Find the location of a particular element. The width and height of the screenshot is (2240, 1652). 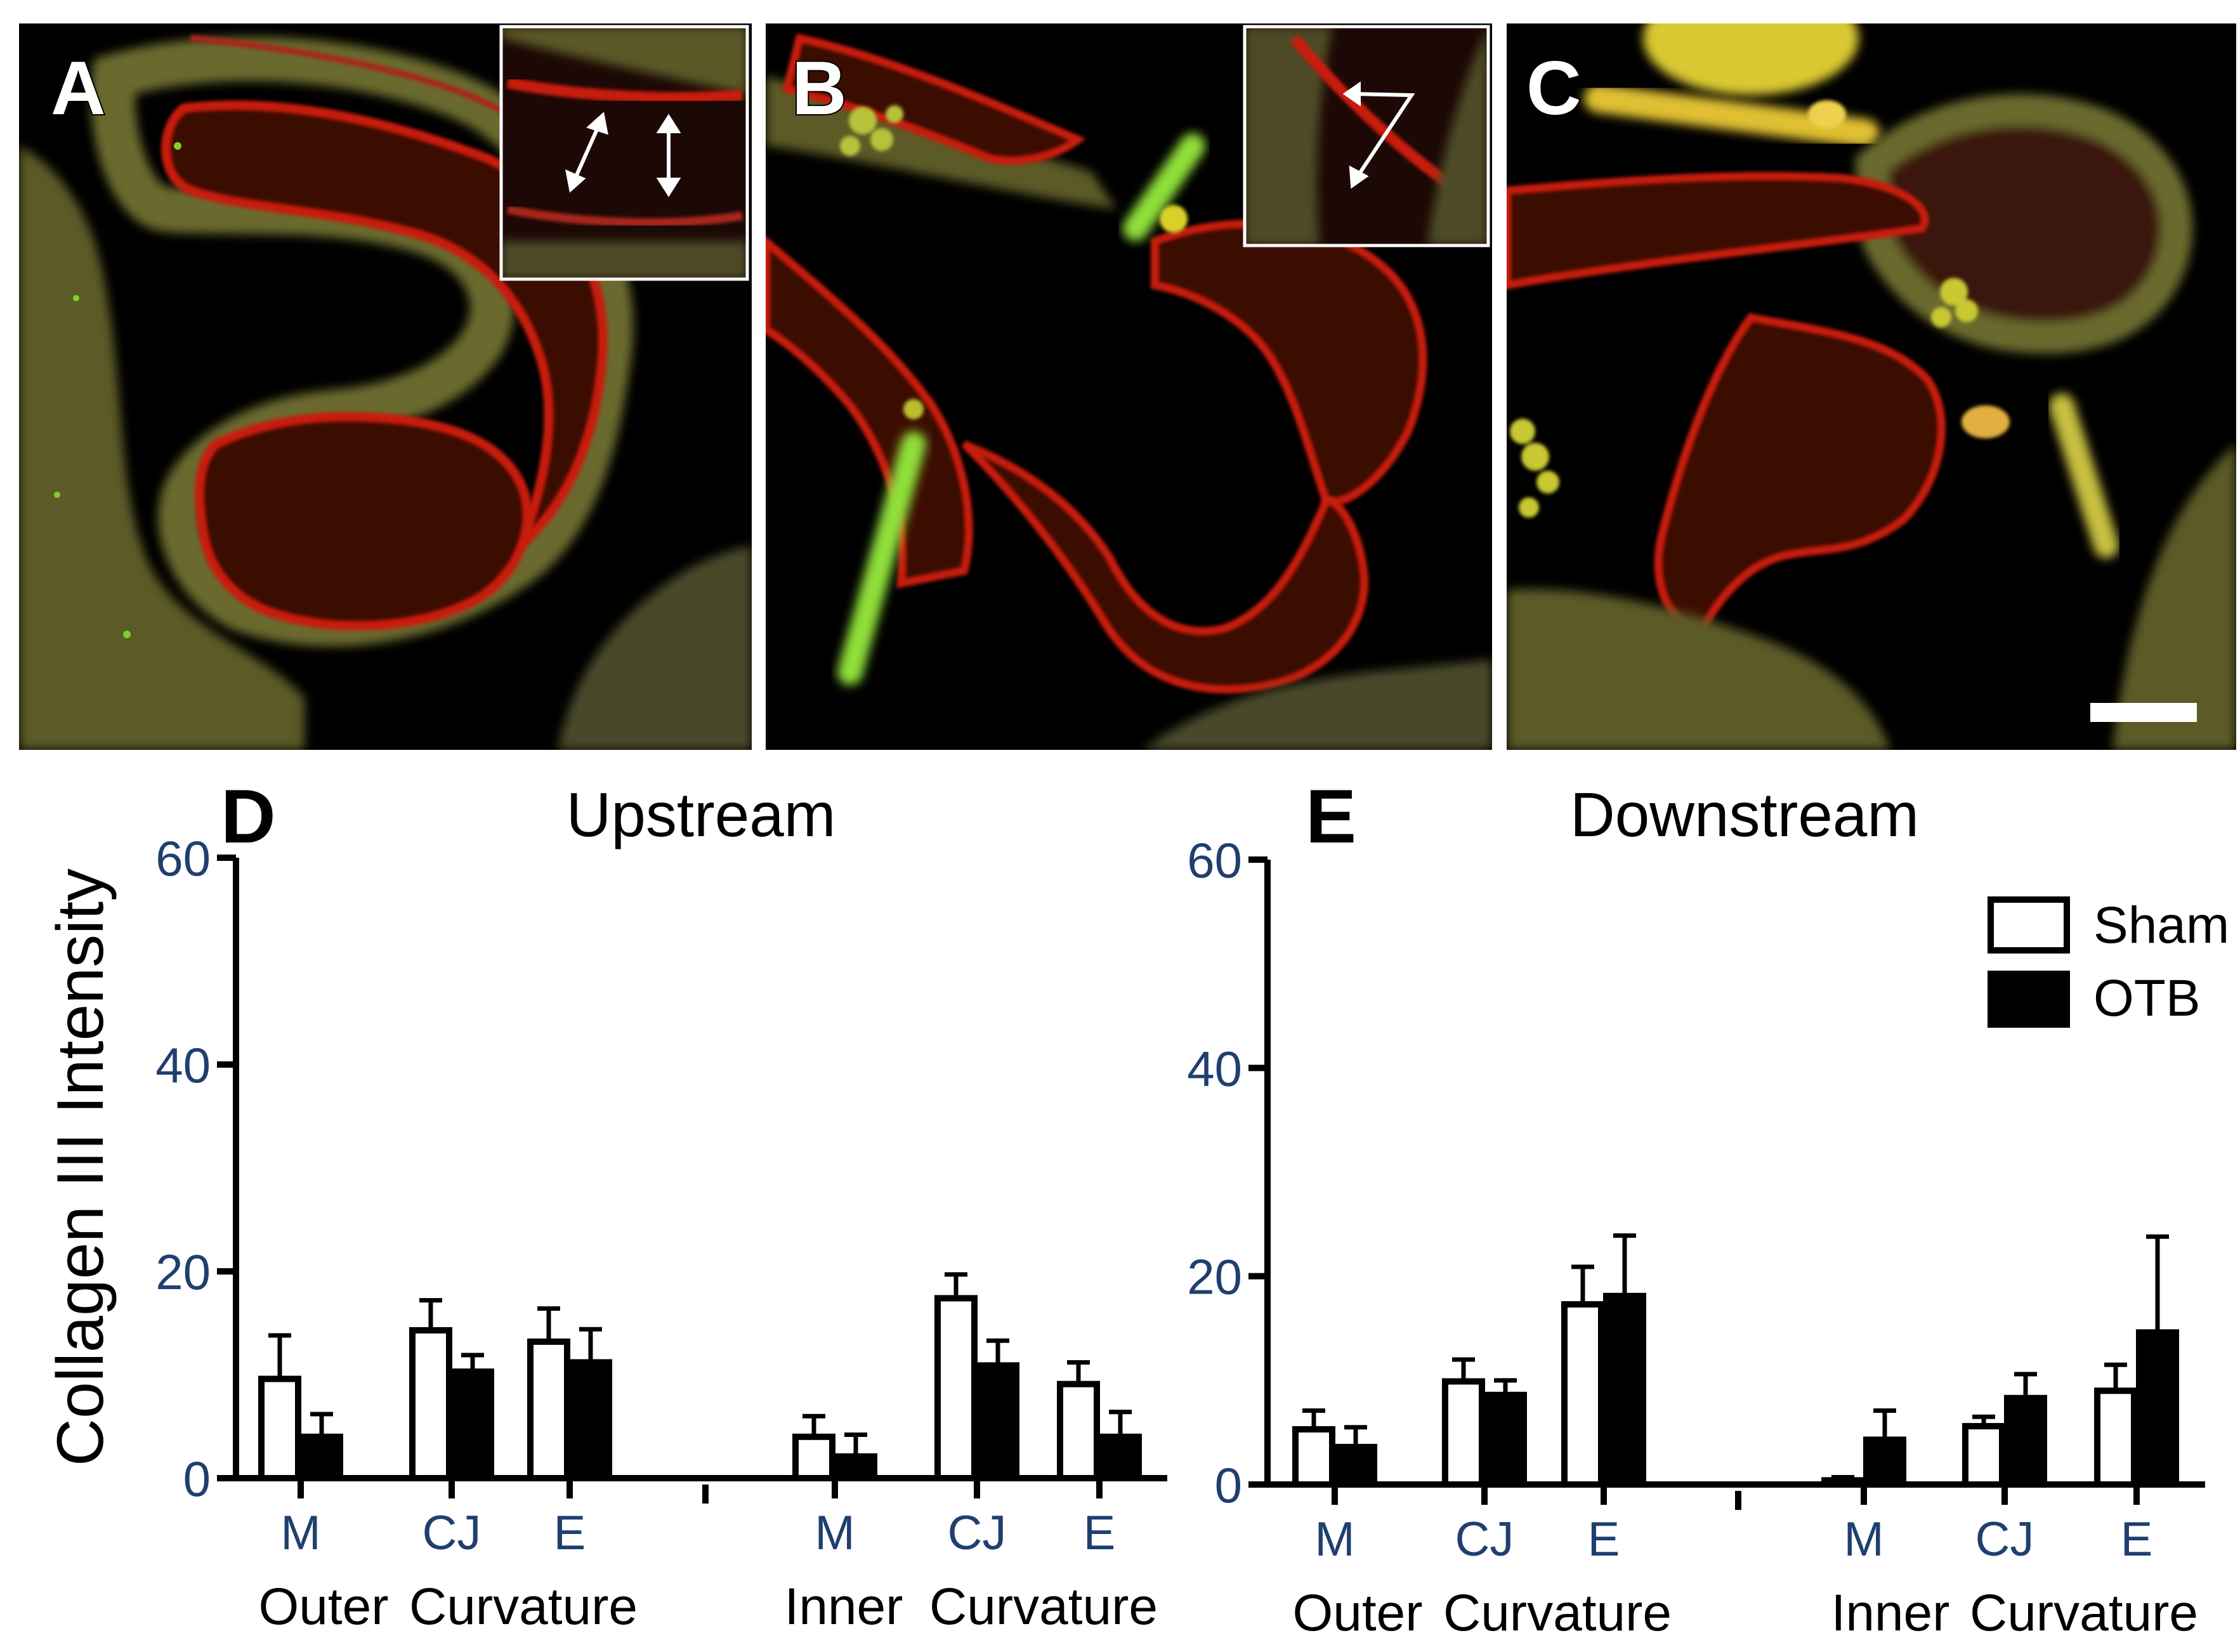

panel-letter-e: E is located at coordinates (1331, 816).